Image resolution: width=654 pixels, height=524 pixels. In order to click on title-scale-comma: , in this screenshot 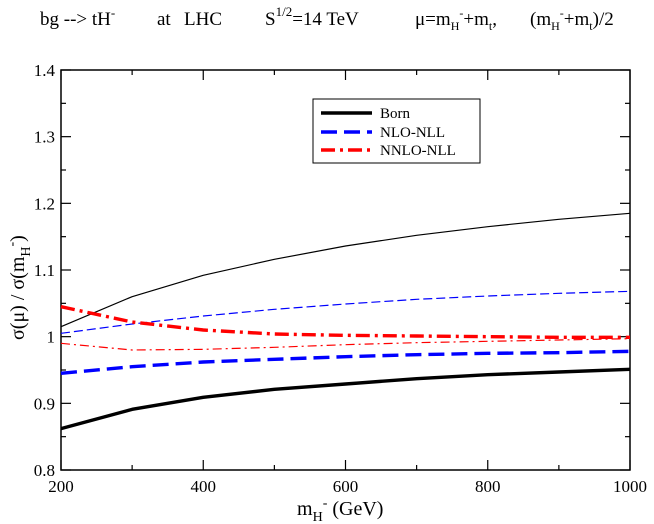, I will do `click(494, 19)`.